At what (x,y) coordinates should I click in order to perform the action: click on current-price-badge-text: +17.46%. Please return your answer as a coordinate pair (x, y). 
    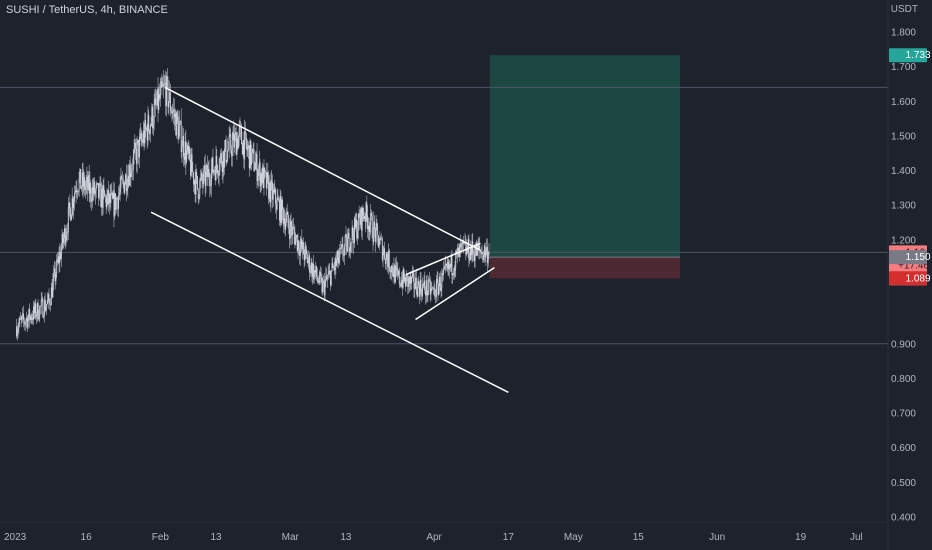
    Looking at the image, I should click on (915, 265).